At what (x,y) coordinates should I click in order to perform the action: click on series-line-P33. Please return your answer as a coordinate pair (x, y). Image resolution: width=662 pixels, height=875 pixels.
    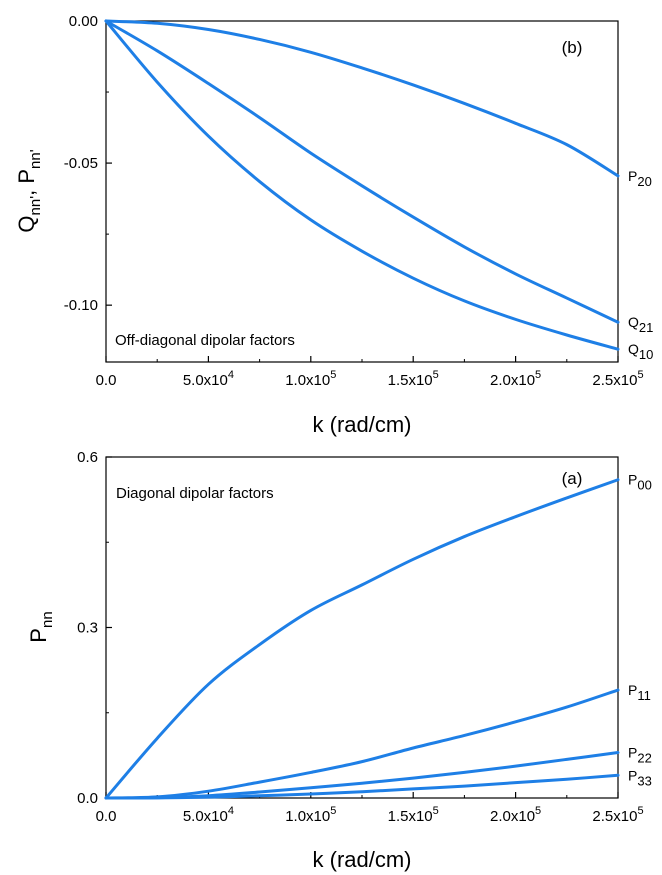
    Looking at the image, I should click on (362, 786).